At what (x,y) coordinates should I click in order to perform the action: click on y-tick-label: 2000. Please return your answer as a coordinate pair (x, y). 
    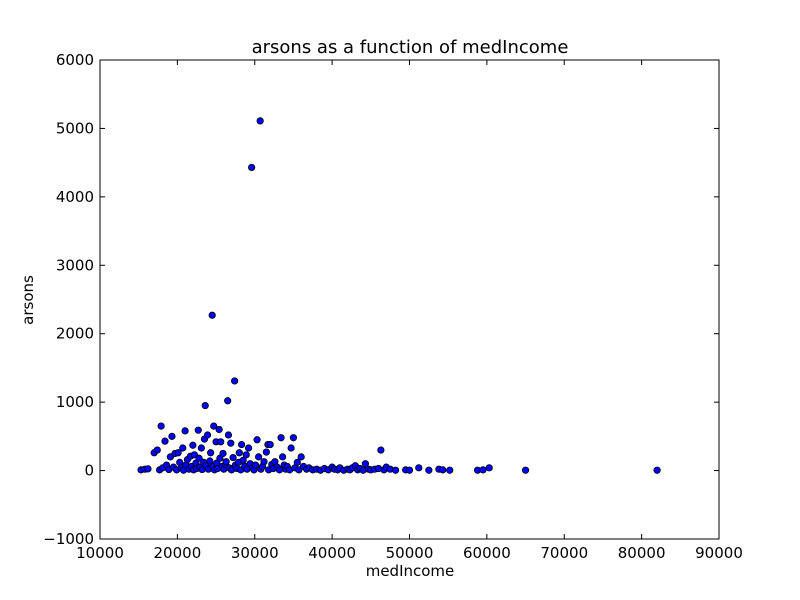
    Looking at the image, I should click on (75, 334).